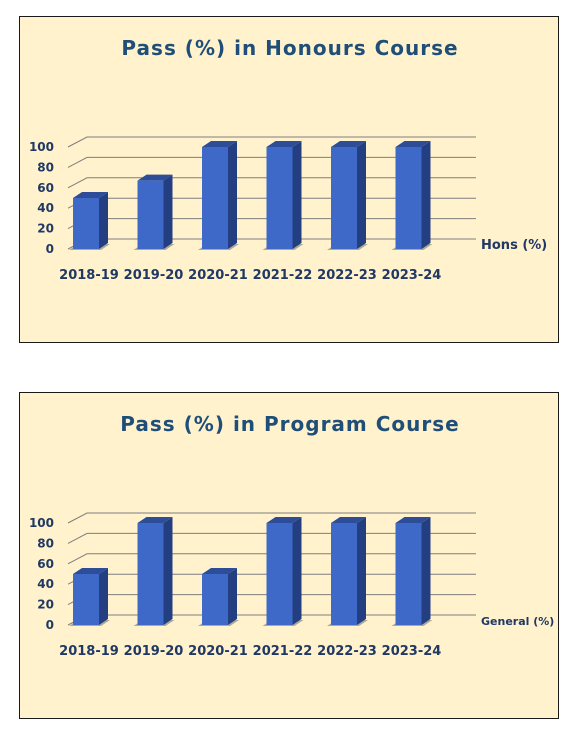  I want to click on chart-title: Pass (%) in Honours Course, so click(289, 48).